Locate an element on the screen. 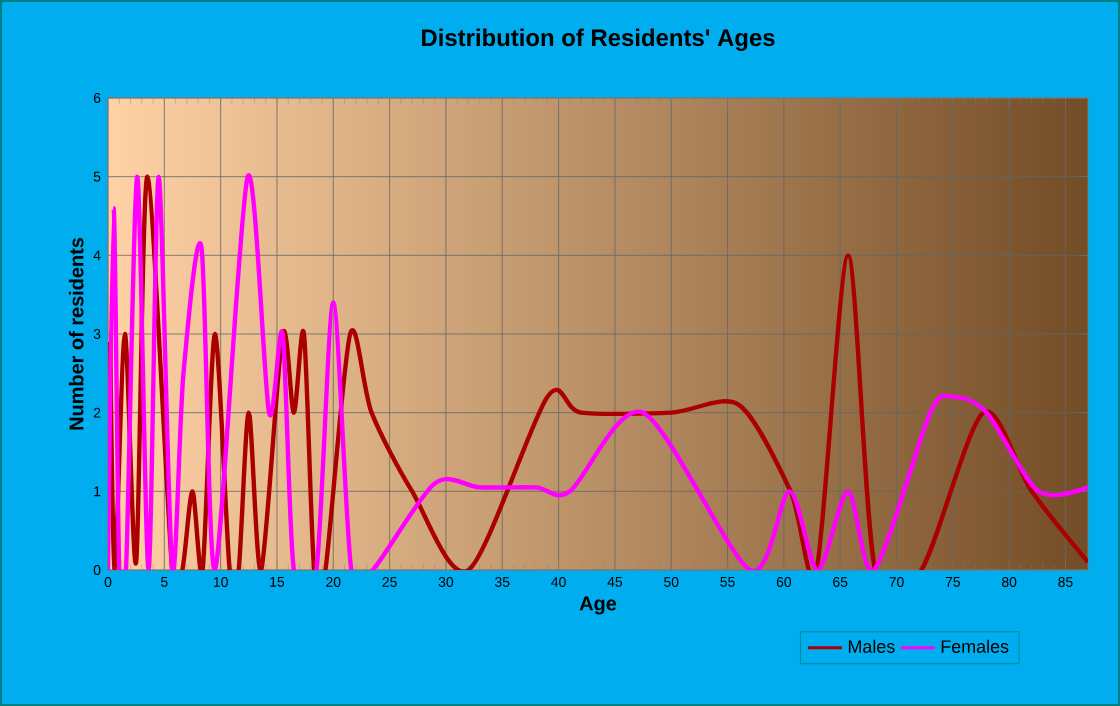  x-axis-title: Age is located at coordinates (598, 605).